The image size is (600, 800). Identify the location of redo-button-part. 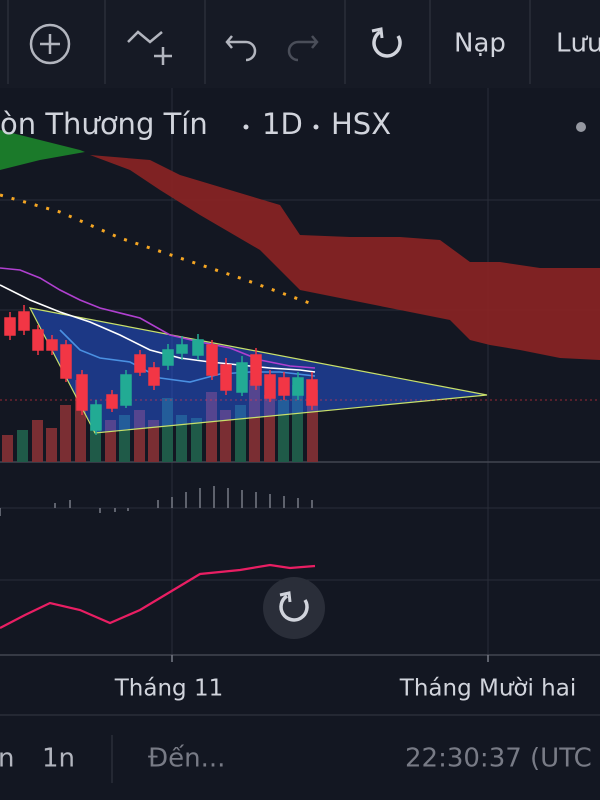
(303, 48).